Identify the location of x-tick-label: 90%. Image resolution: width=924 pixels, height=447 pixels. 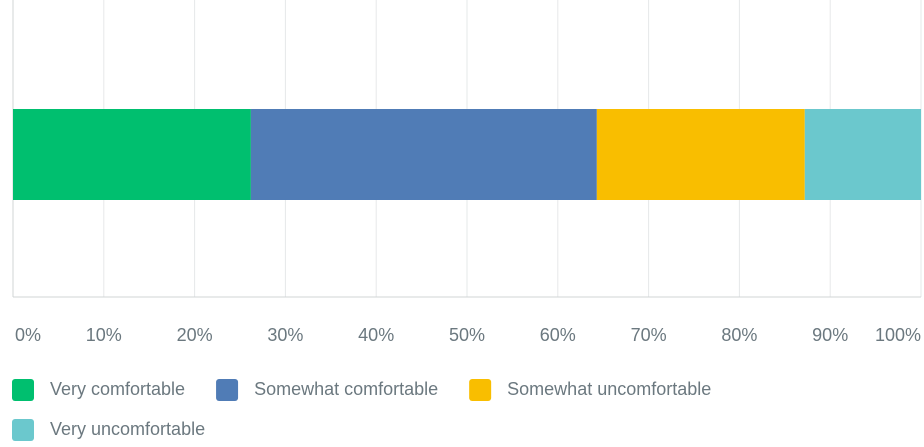
(830, 335).